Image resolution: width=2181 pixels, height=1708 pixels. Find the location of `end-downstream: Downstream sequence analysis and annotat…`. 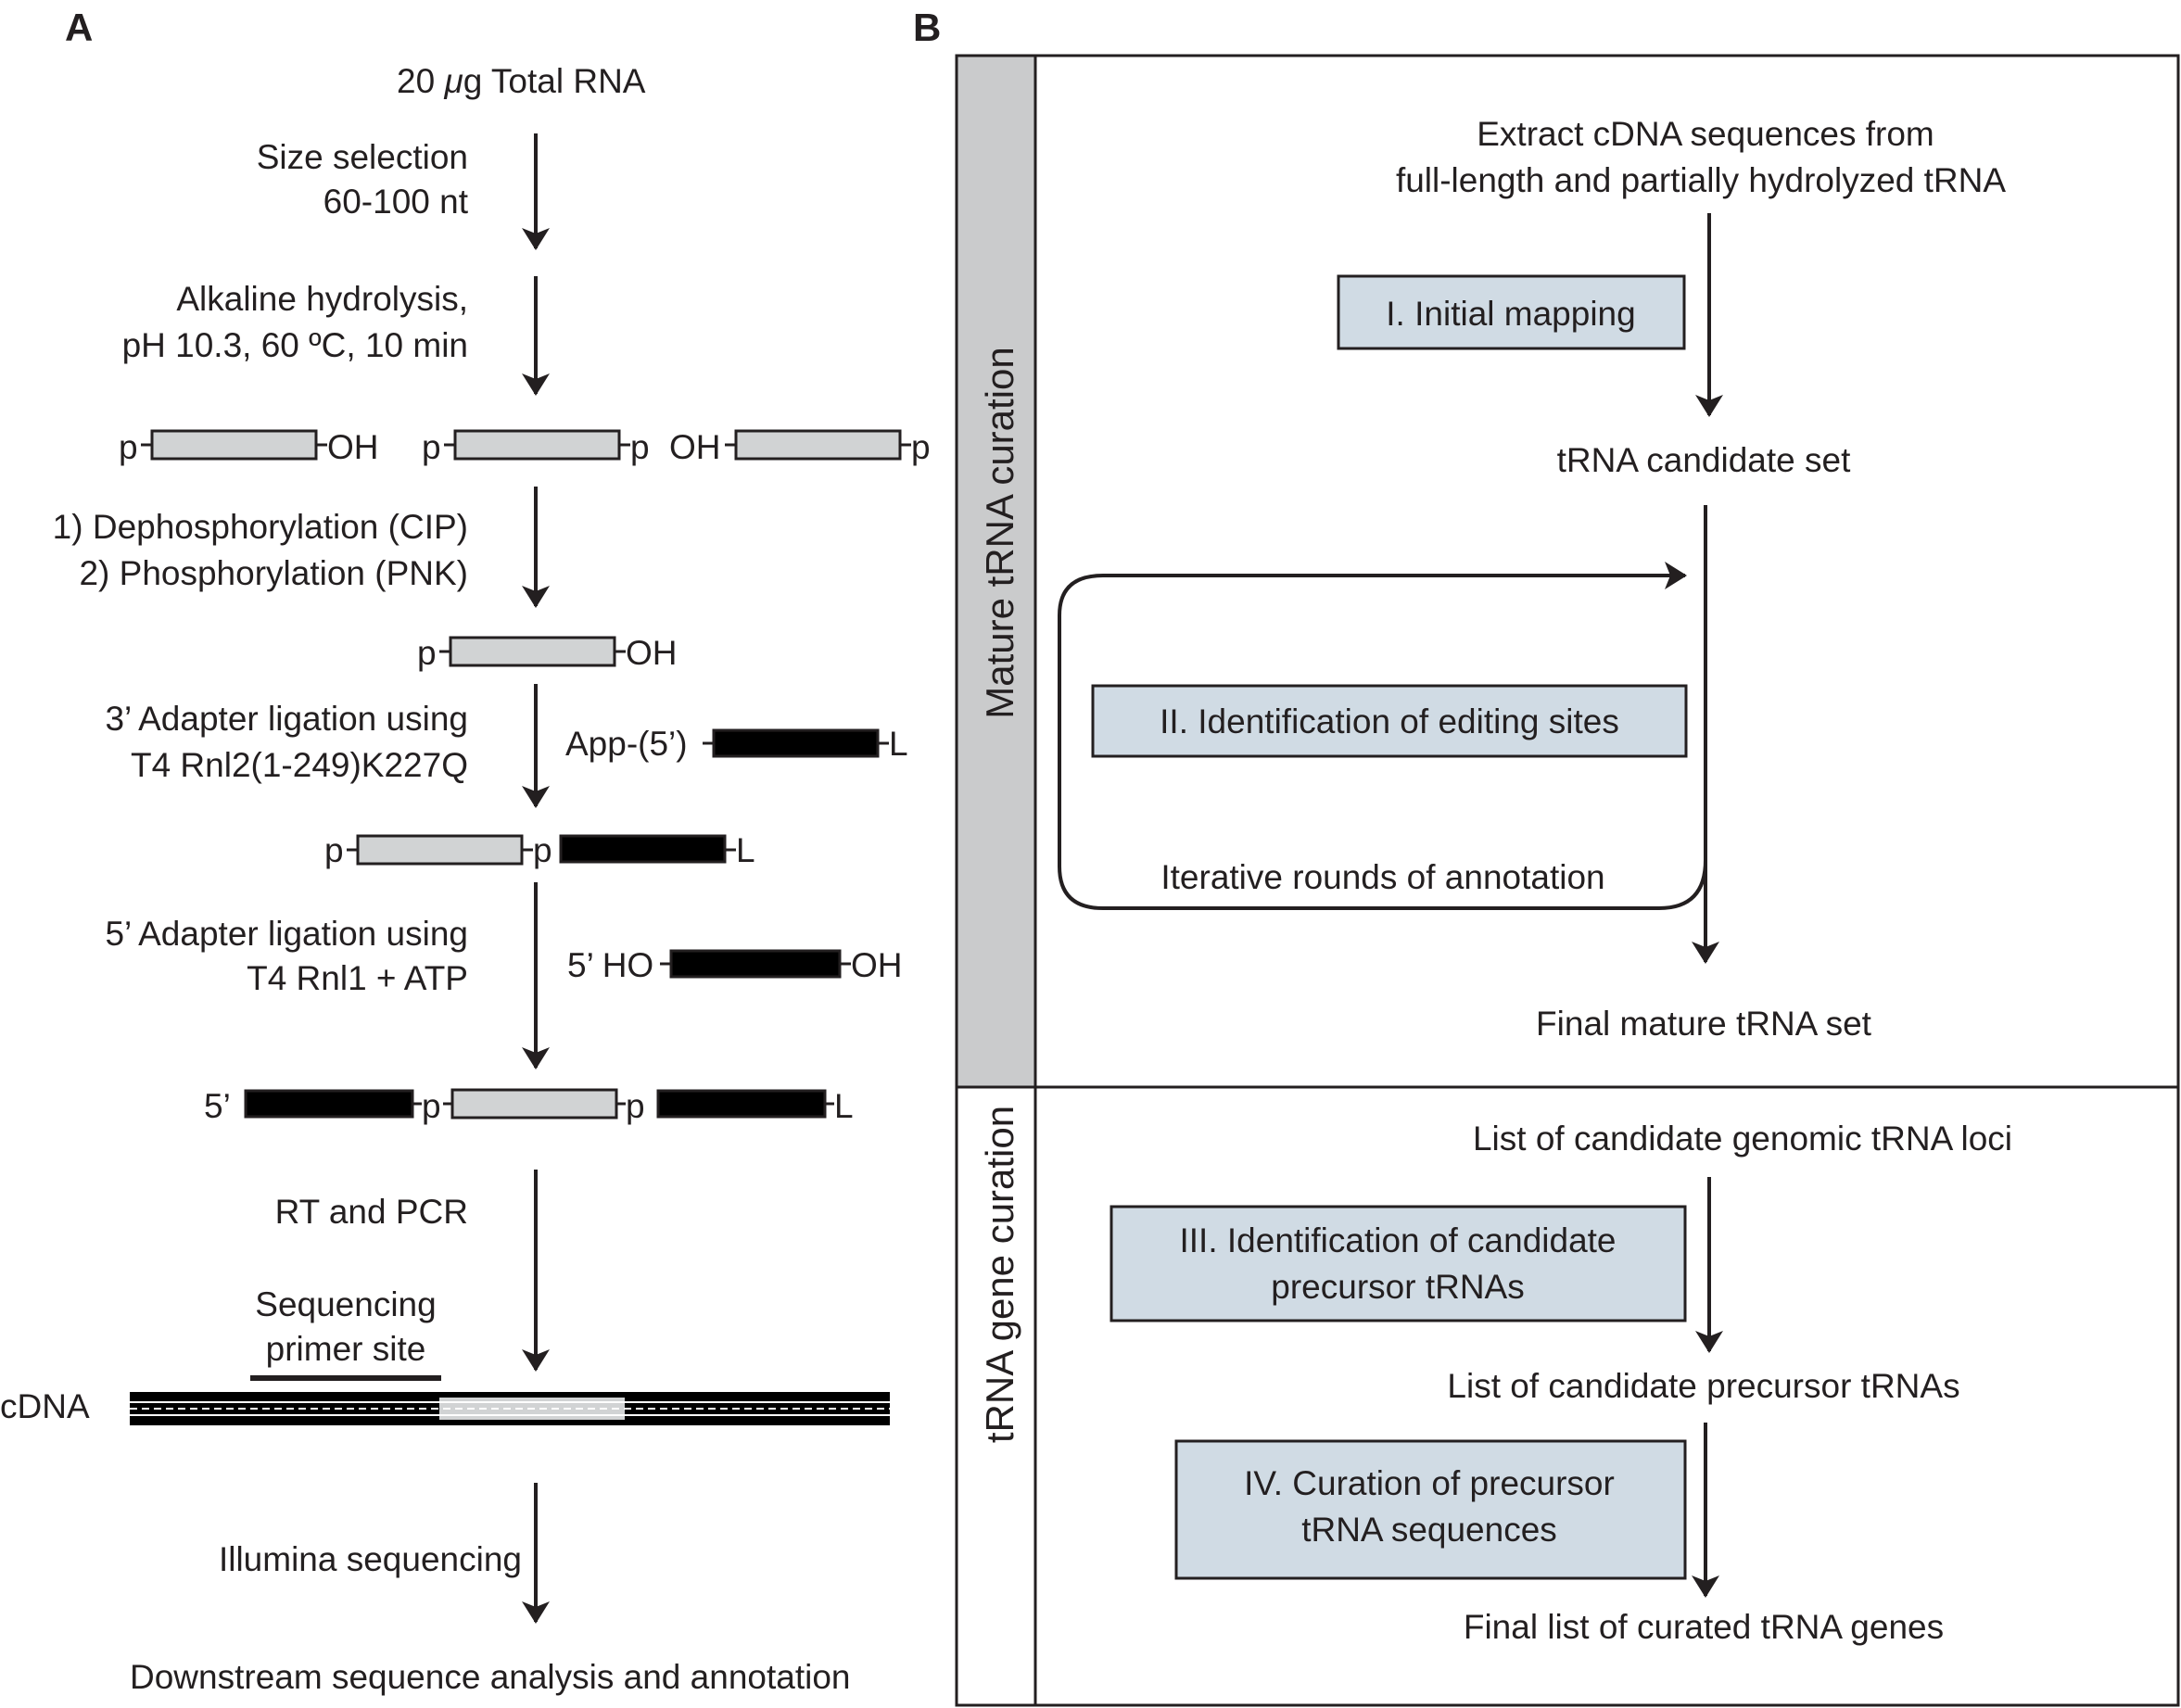

end-downstream: Downstream sequence analysis and annotat… is located at coordinates (490, 1677).